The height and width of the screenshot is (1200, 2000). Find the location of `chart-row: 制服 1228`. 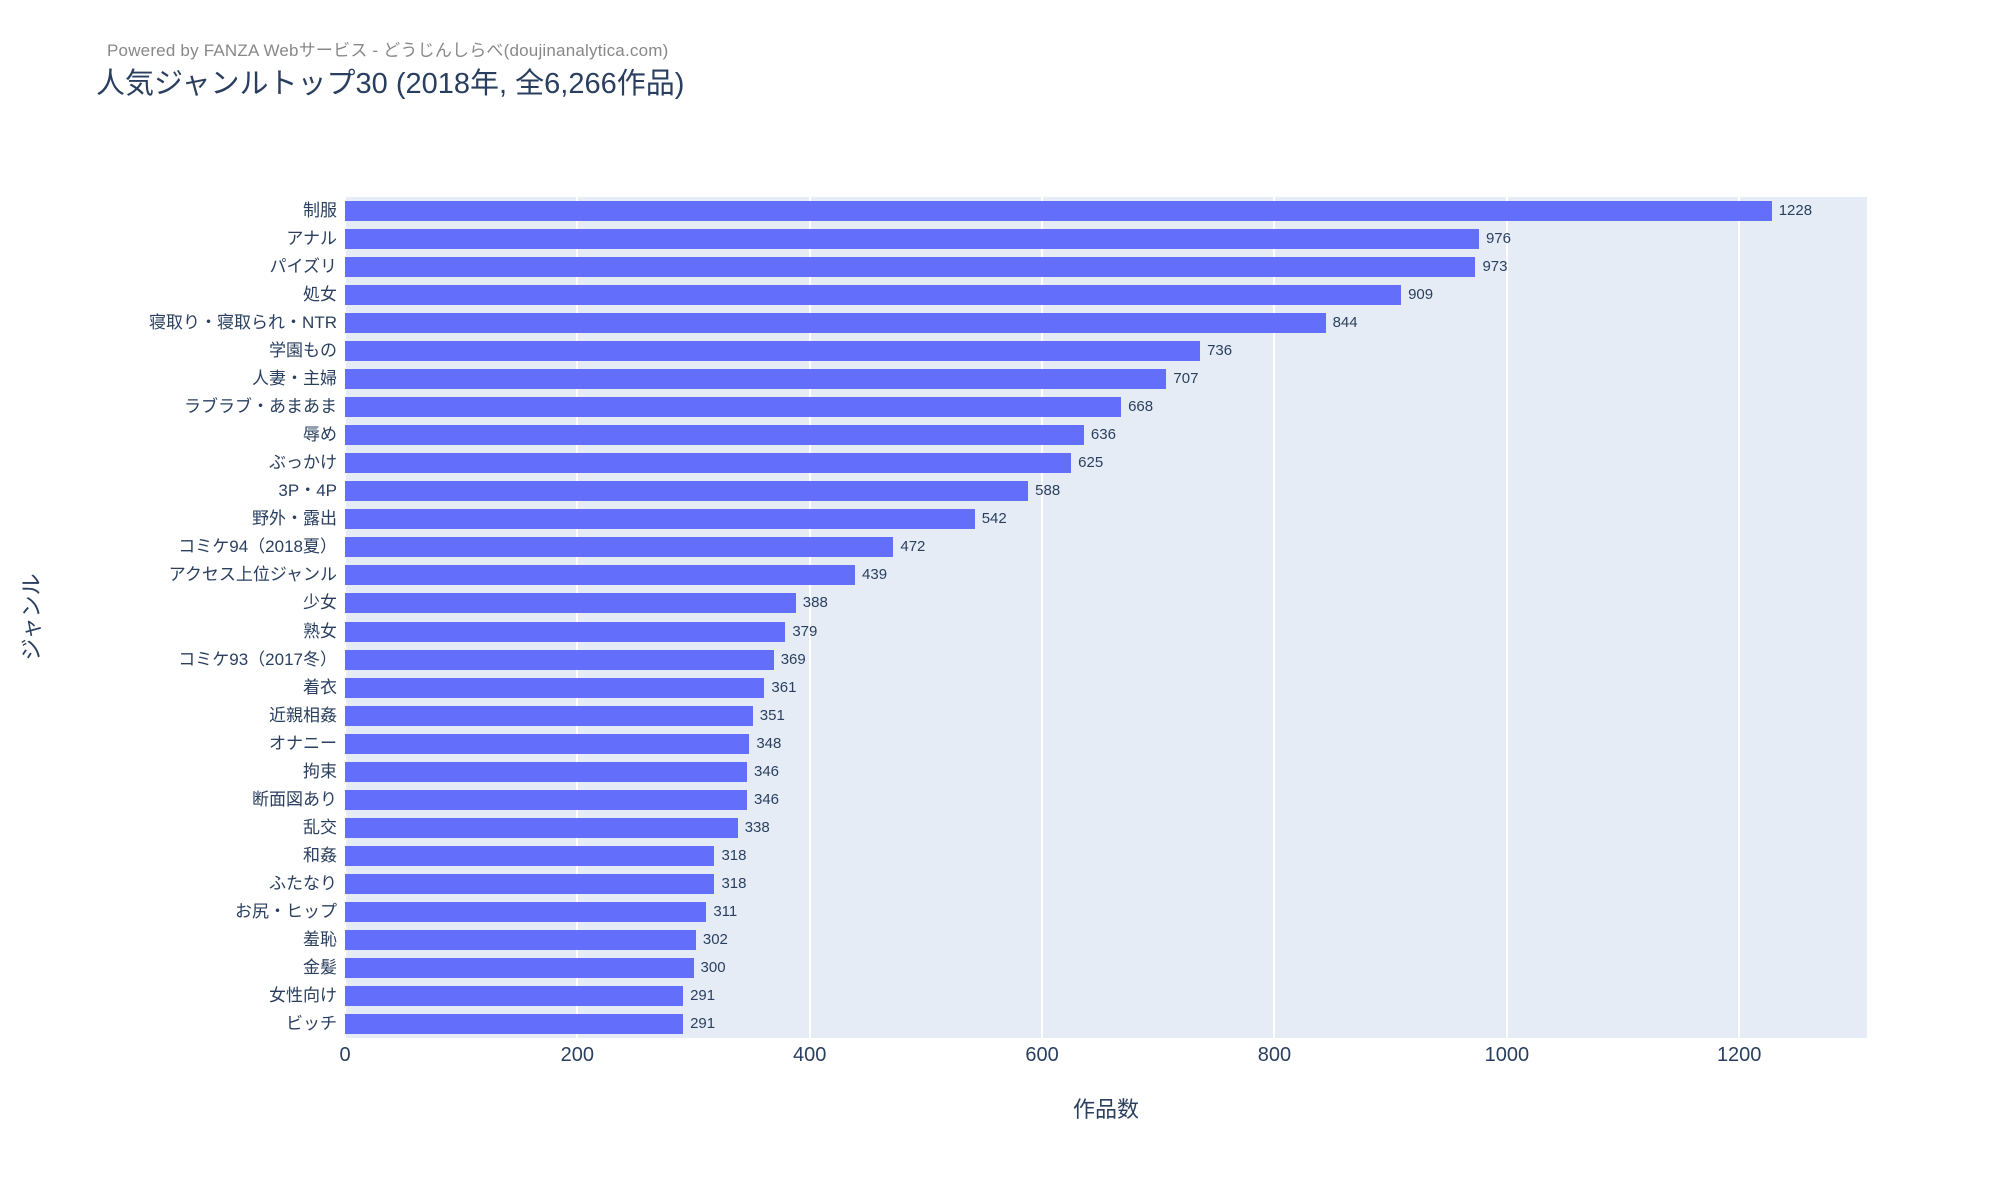

chart-row: 制服 1228 is located at coordinates (1085, 211).